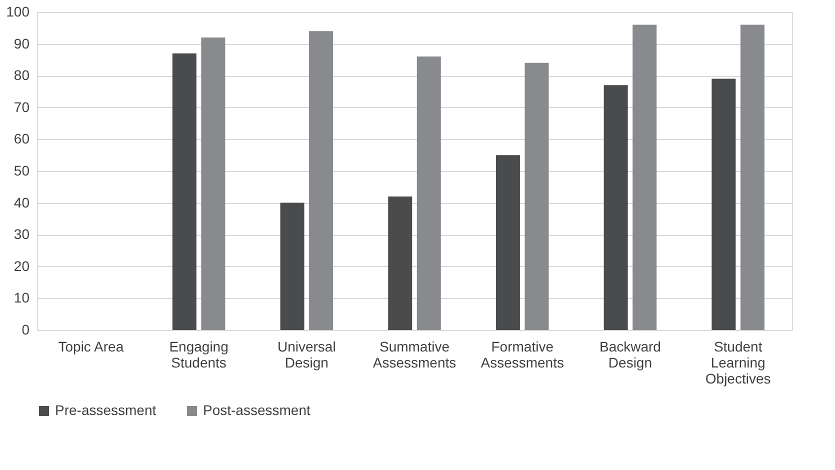 This screenshot has height=470, width=835. I want to click on x-tick-label: Topic Area, so click(91, 346).